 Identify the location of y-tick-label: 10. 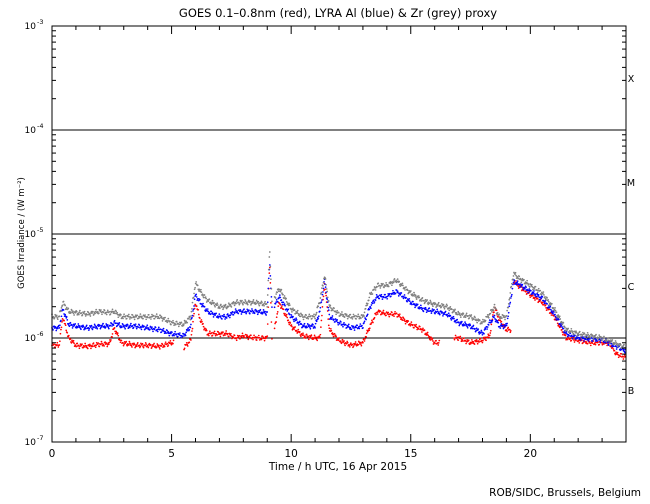
(31, 27).